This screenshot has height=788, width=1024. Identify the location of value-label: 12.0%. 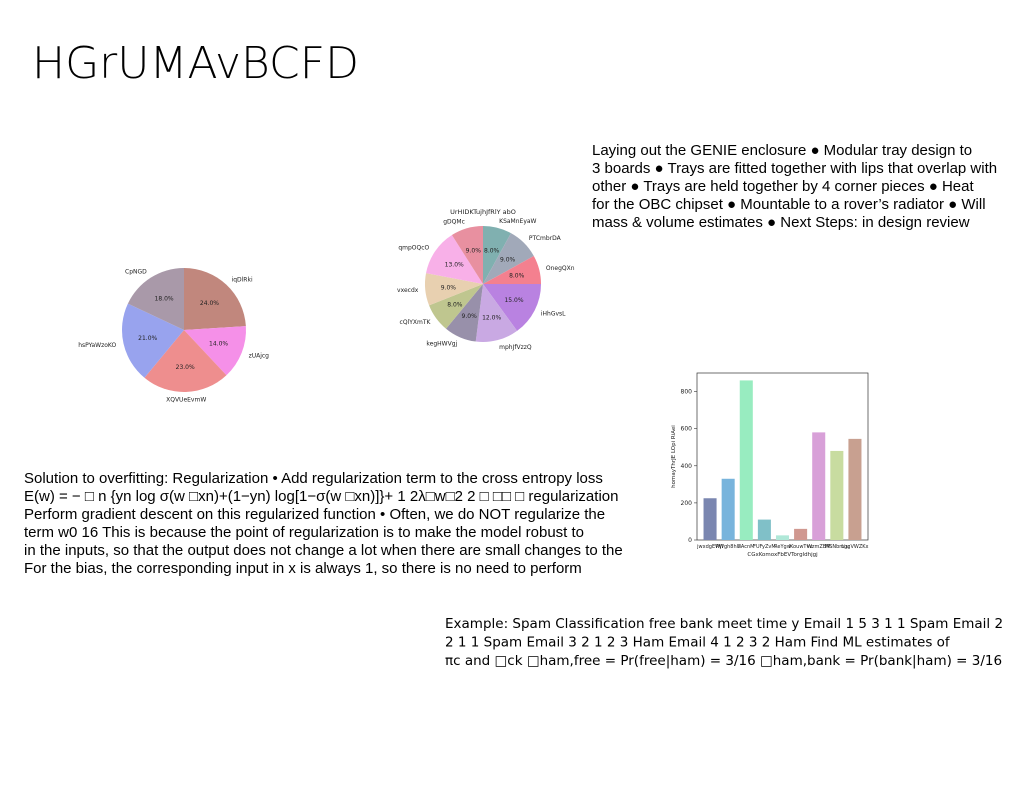
(491, 318).